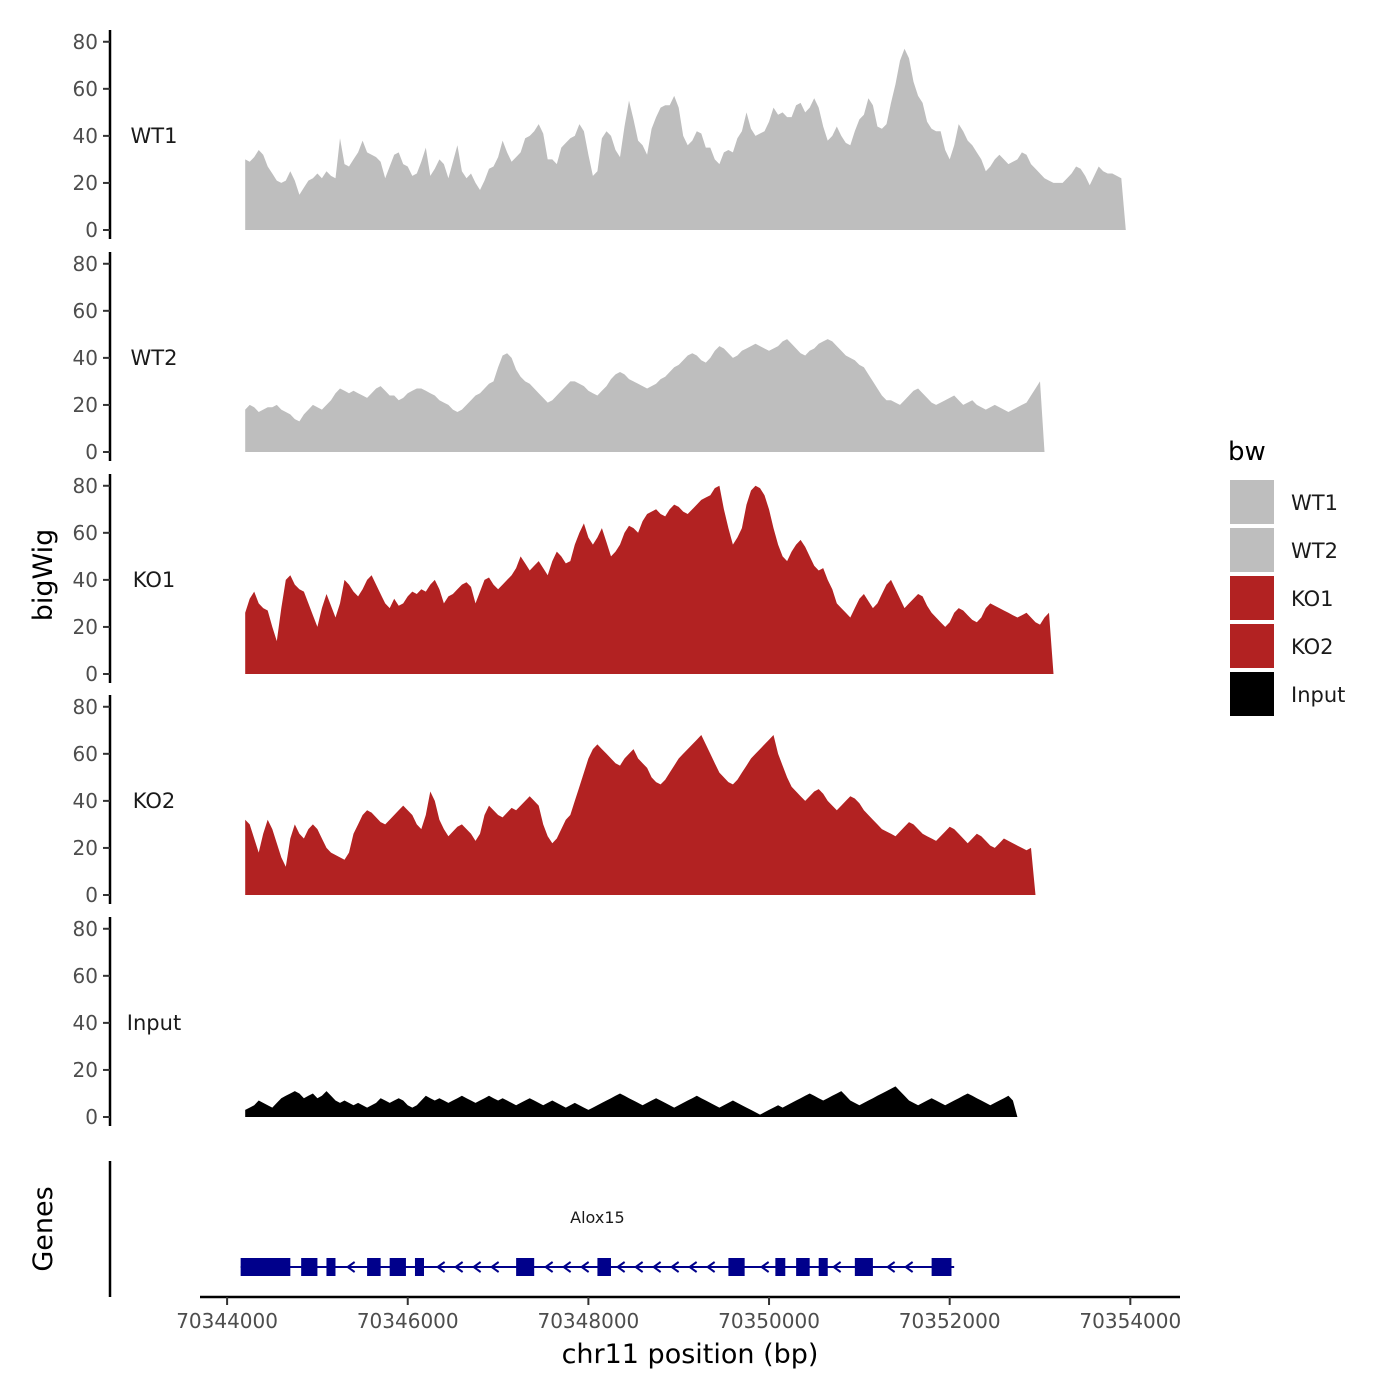 The width and height of the screenshot is (1400, 1400). I want to click on area-input, so click(631, 1101).